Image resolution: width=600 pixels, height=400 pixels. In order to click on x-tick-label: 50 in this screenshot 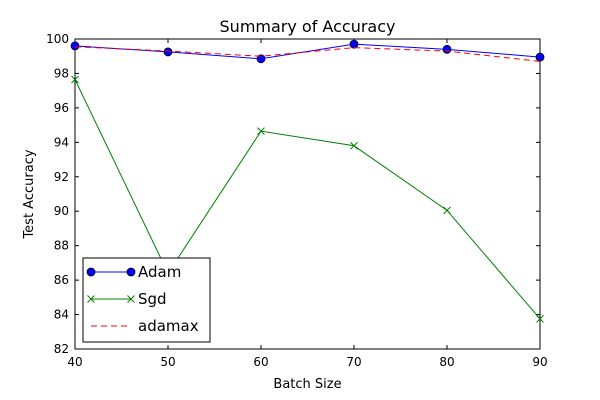, I will do `click(167, 362)`.